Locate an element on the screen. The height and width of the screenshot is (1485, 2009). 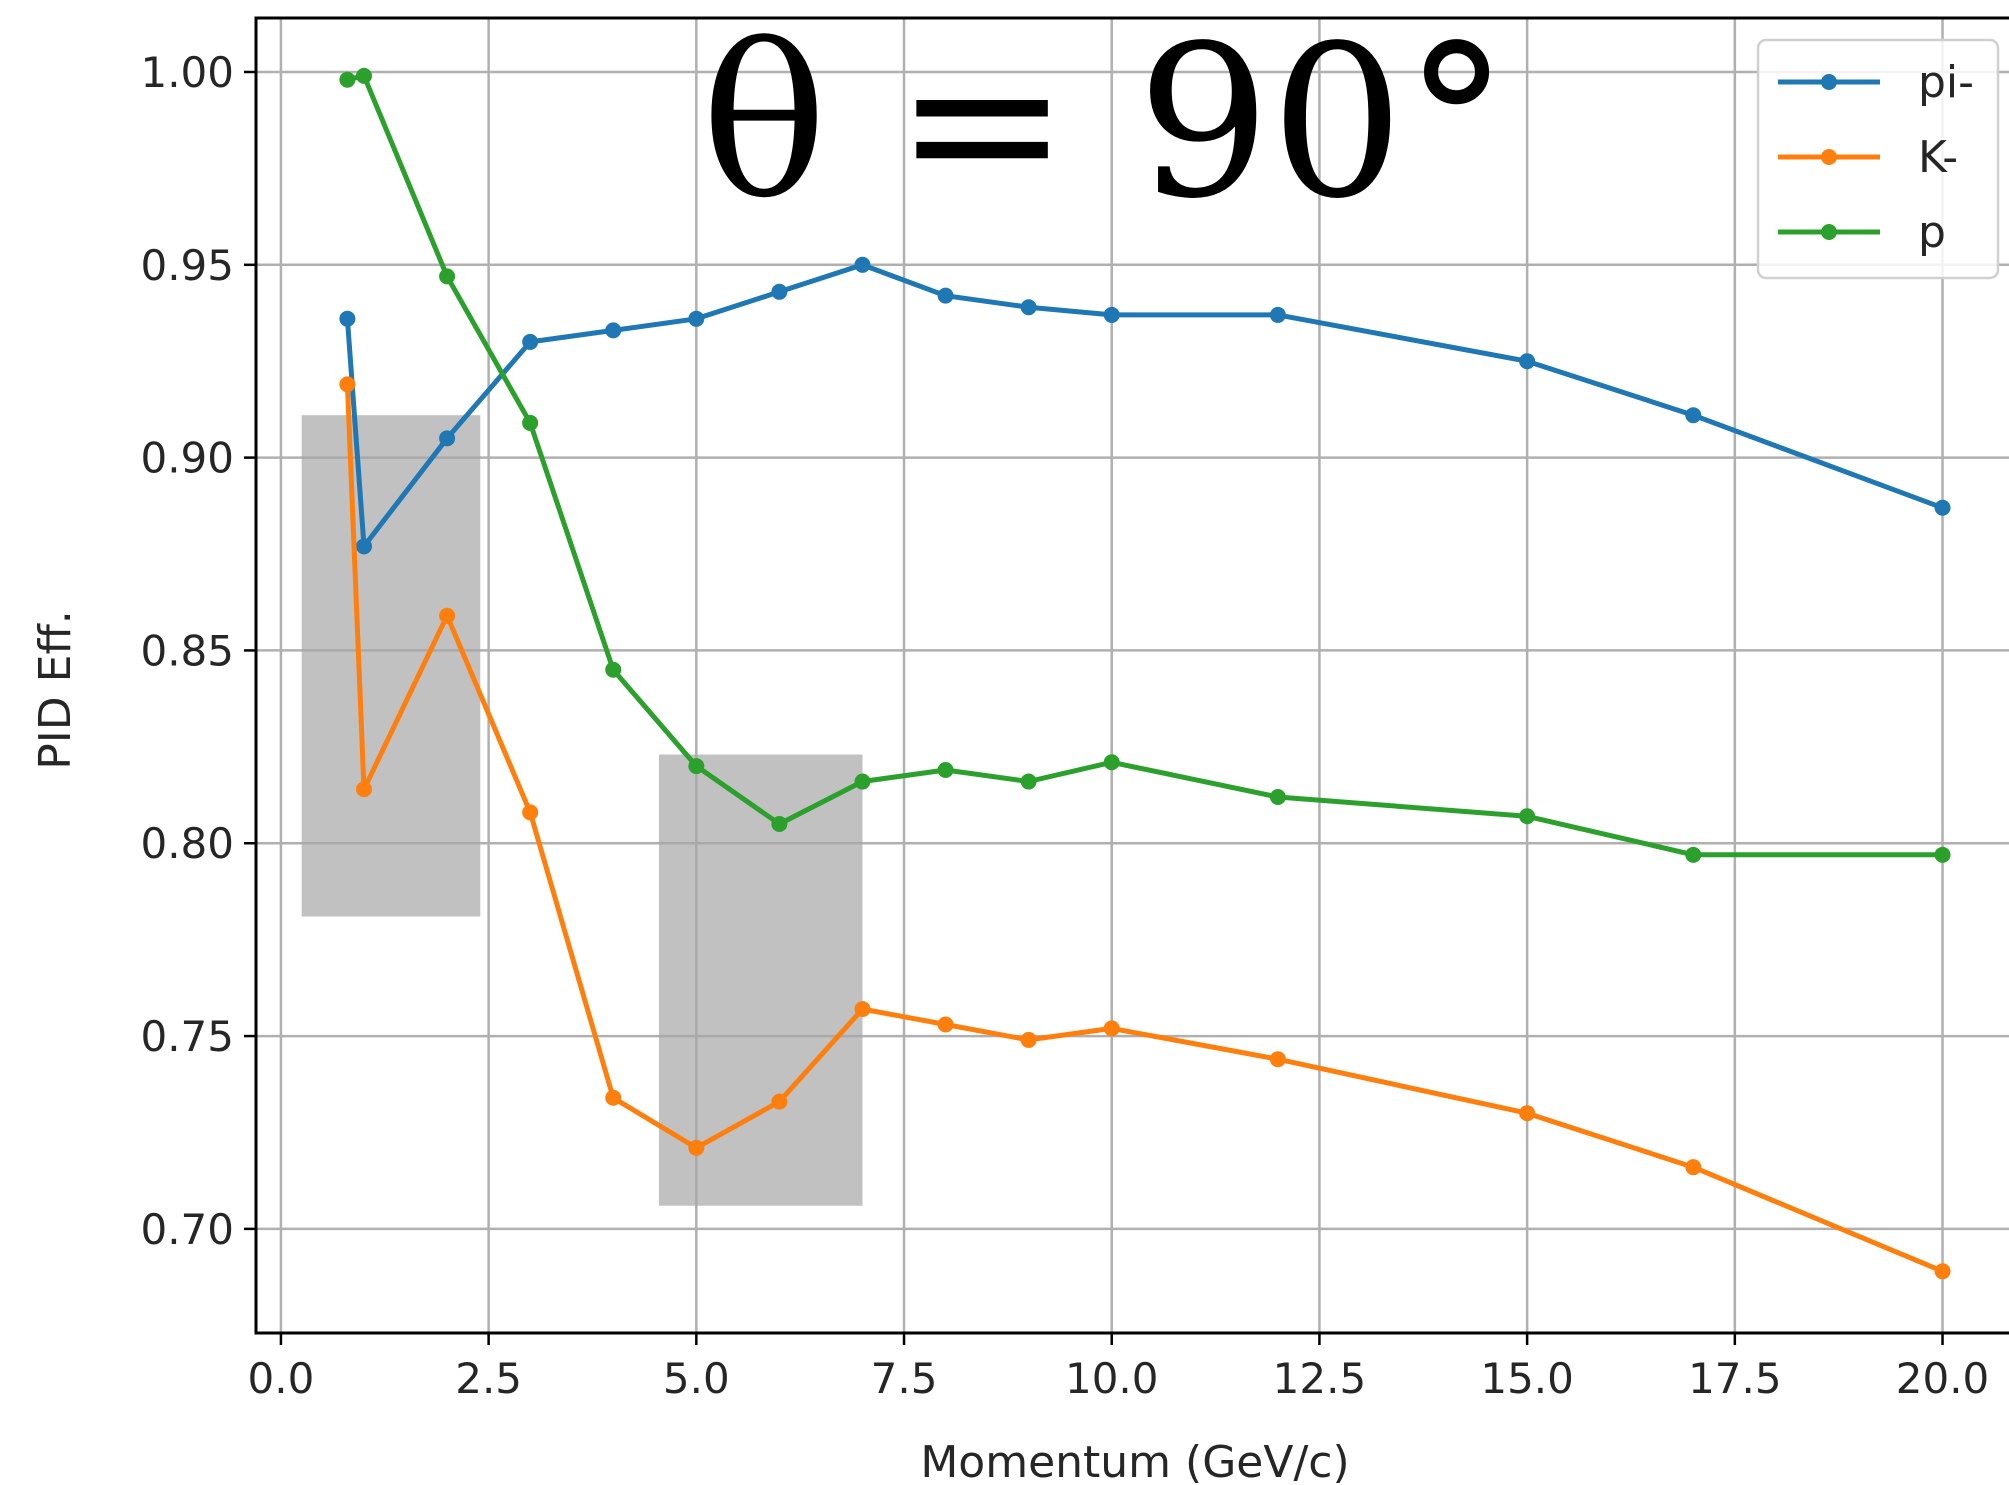
x-tick-label: 20.0 is located at coordinates (1943, 1378).